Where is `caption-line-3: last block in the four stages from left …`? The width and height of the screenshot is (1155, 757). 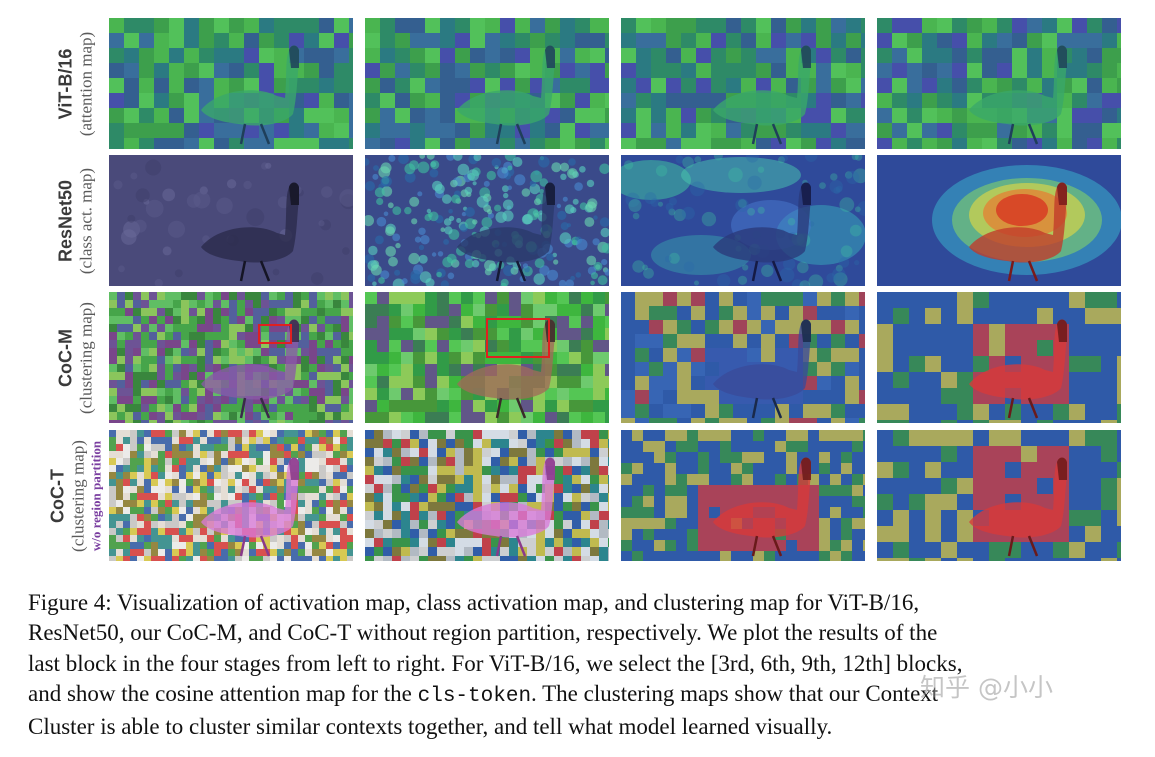 caption-line-3: last block in the four stages from left … is located at coordinates (495, 663).